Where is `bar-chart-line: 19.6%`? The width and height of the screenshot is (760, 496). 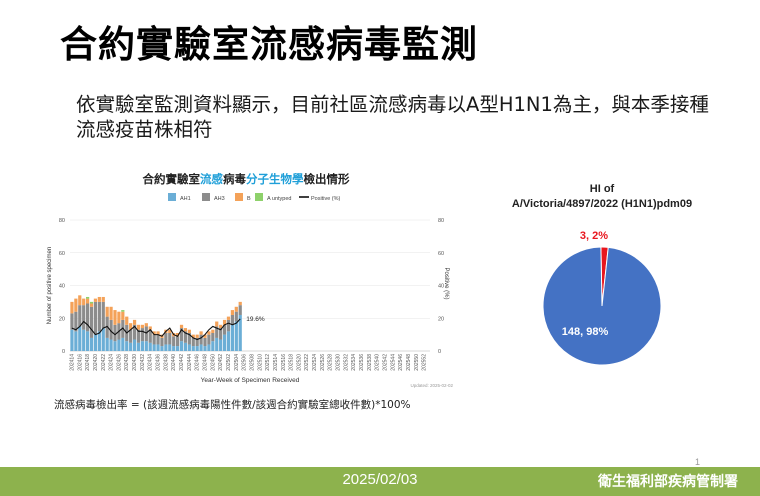
bar-chart-line: 19.6% is located at coordinates (168, 328).